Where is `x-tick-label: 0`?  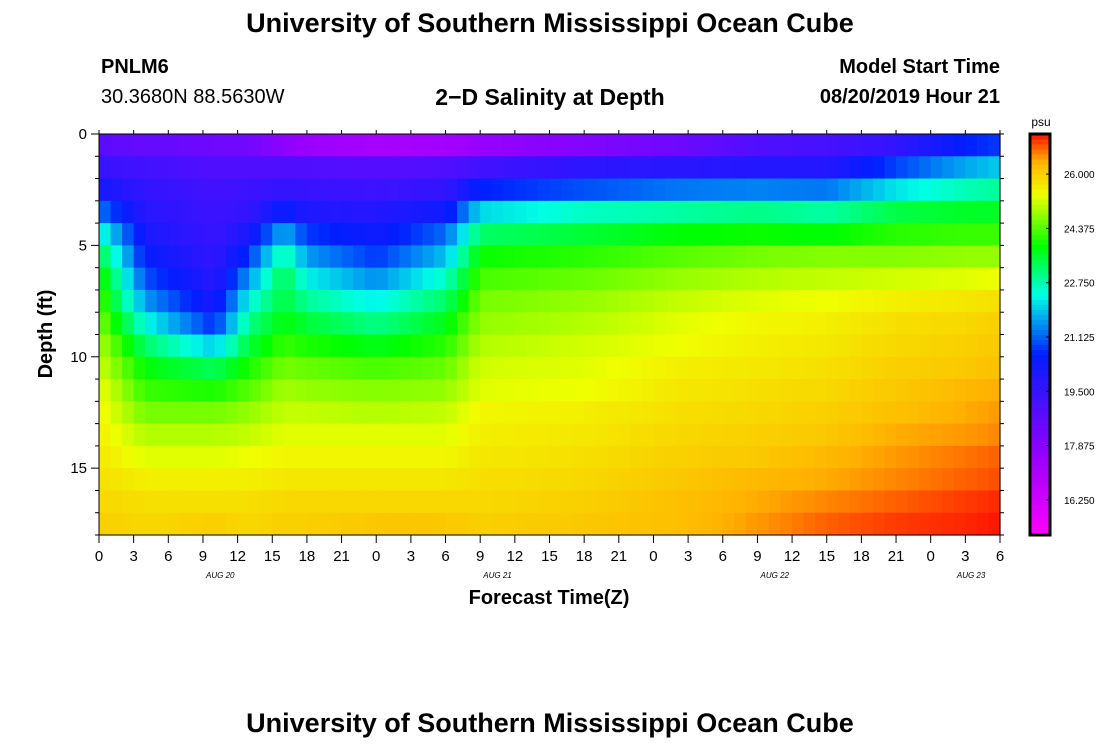 x-tick-label: 0 is located at coordinates (376, 556).